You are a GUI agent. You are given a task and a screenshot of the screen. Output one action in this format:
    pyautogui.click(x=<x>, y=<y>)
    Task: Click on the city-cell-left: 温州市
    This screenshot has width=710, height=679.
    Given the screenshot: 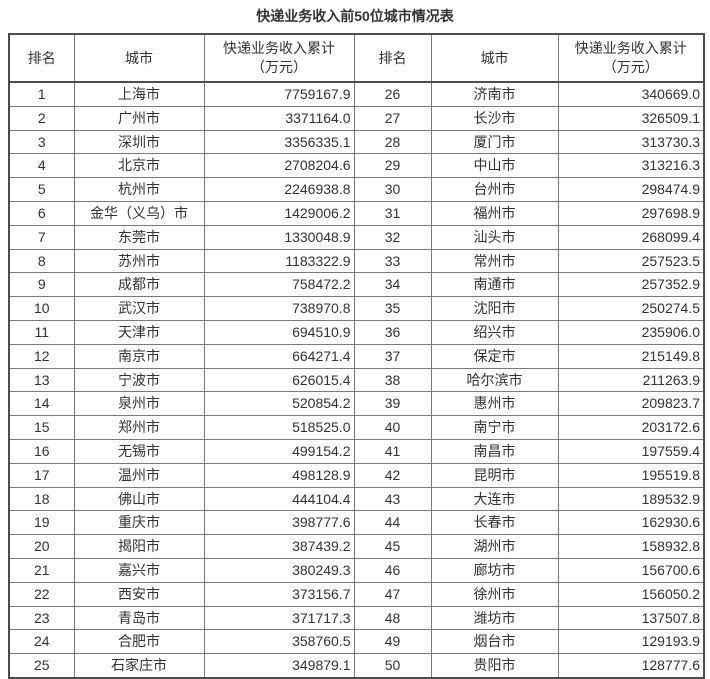 What is the action you would take?
    pyautogui.click(x=139, y=475)
    